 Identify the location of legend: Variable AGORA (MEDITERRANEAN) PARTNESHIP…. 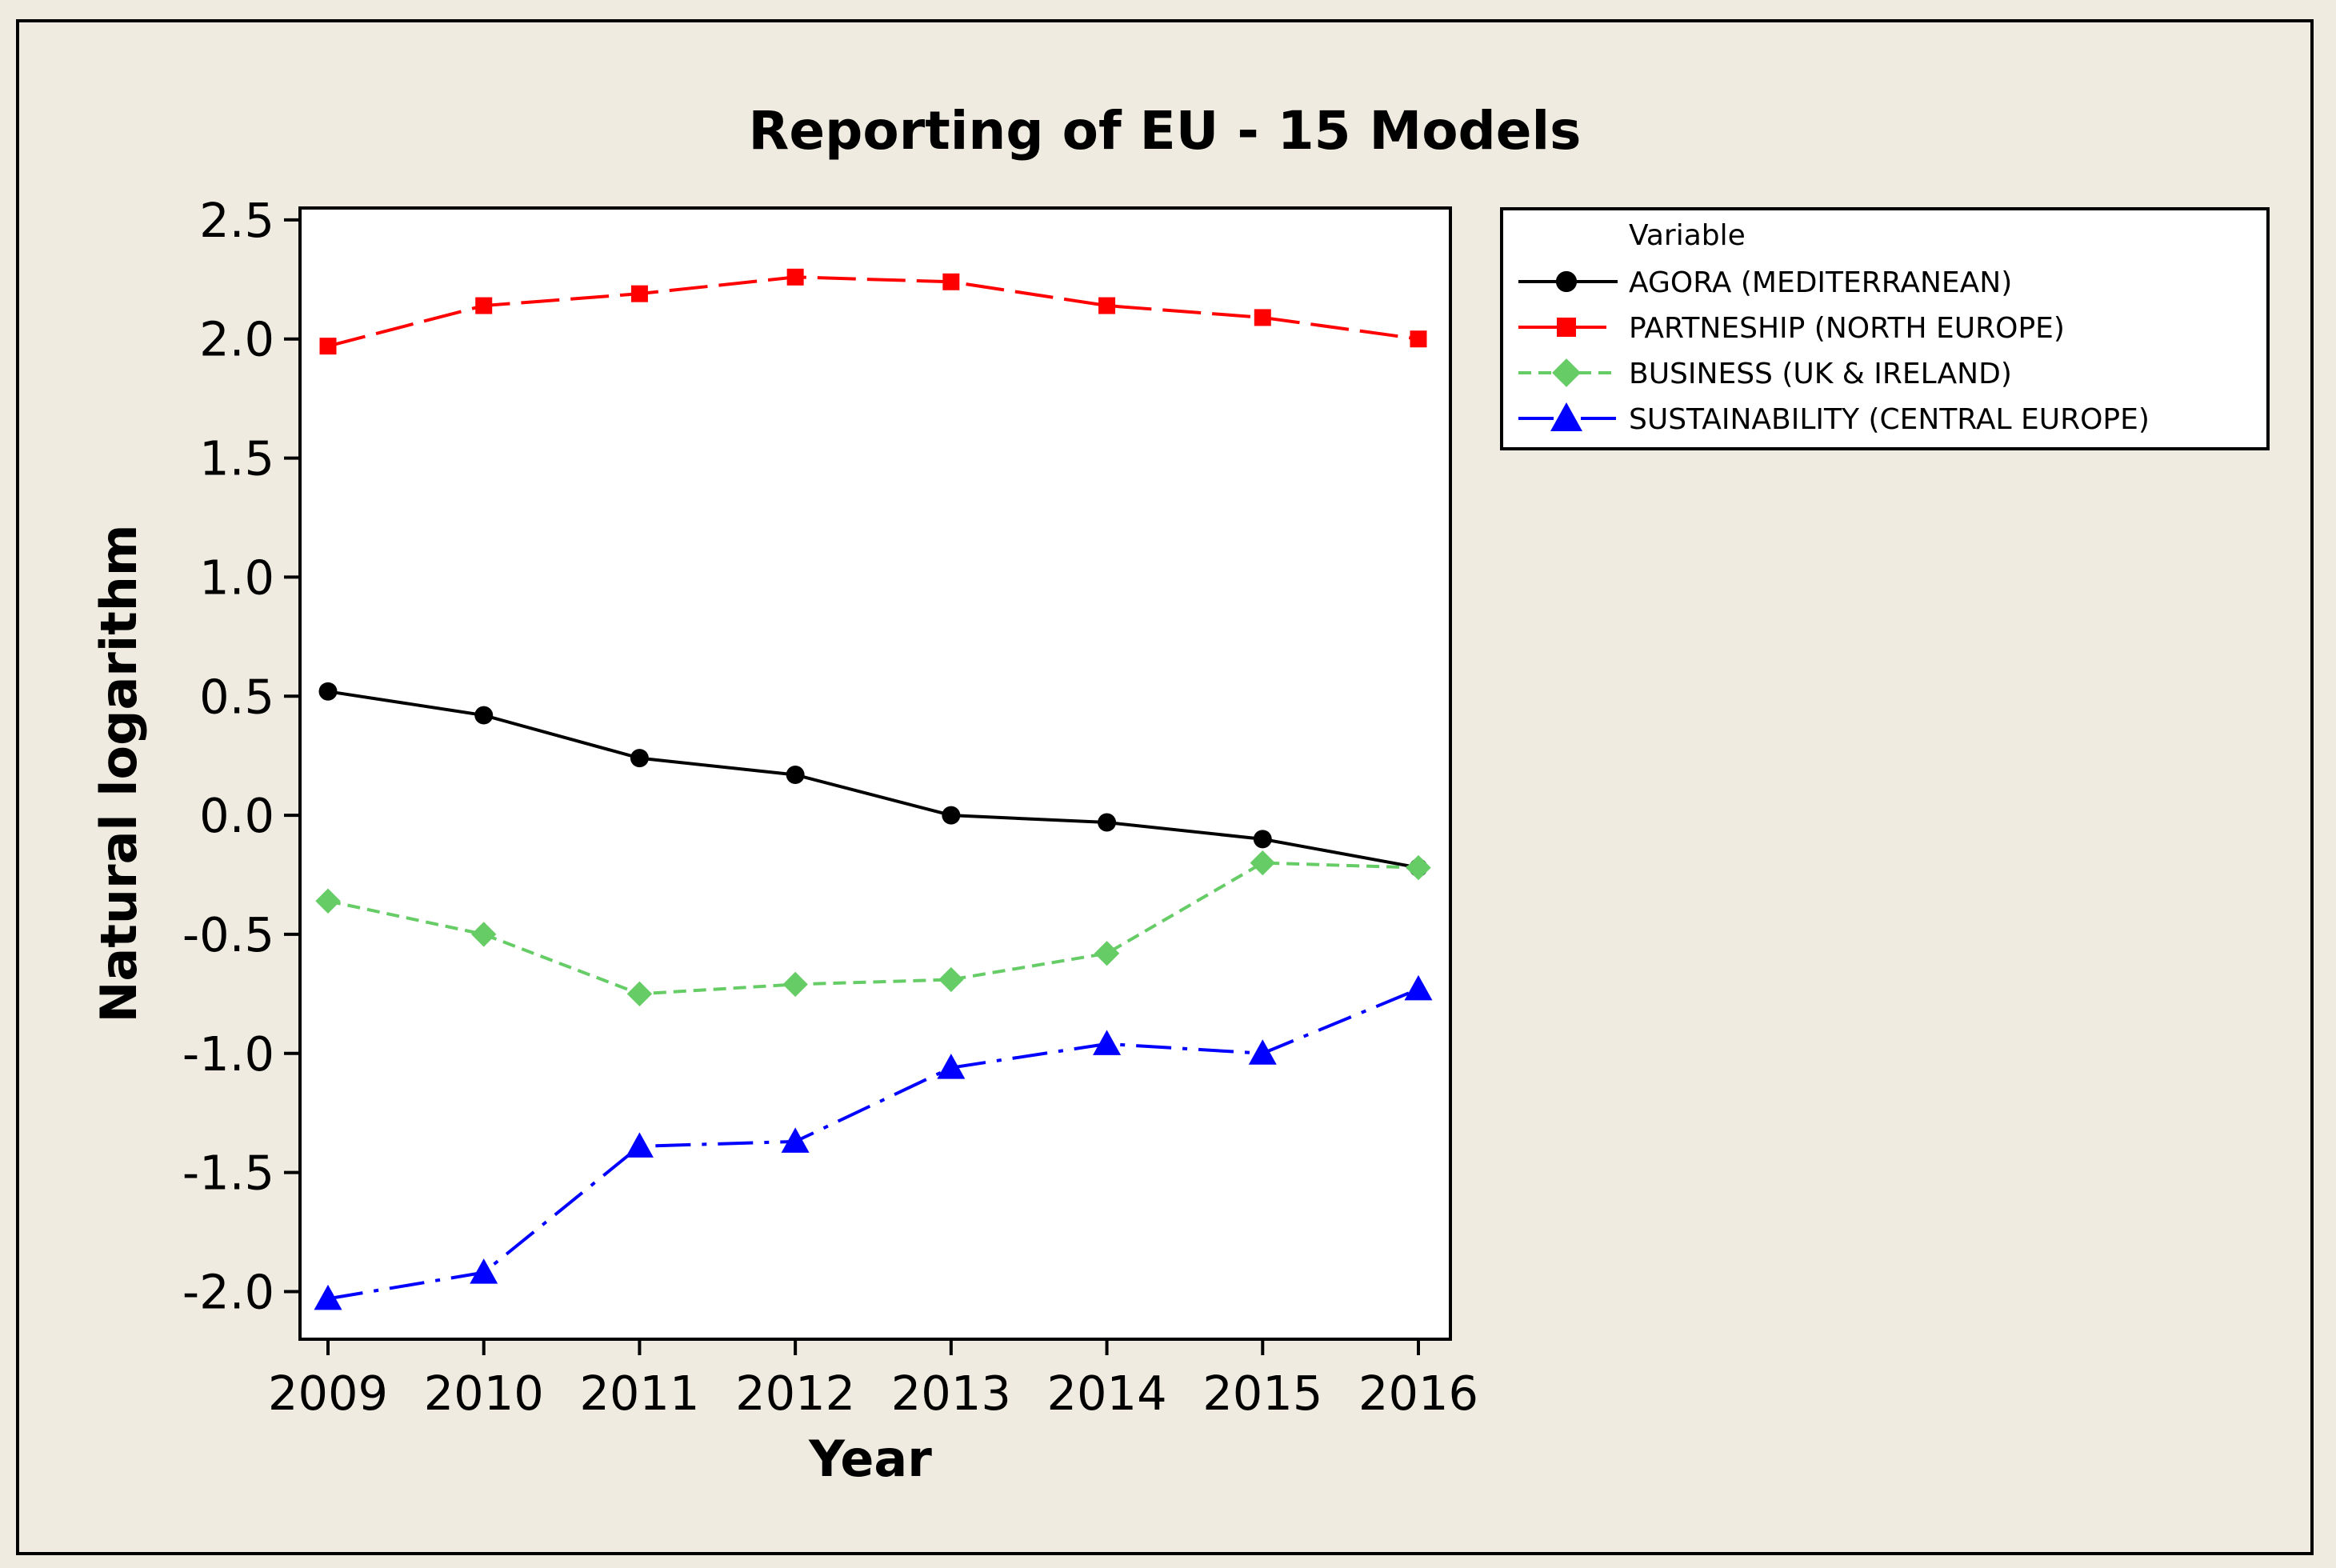
(1885, 328).